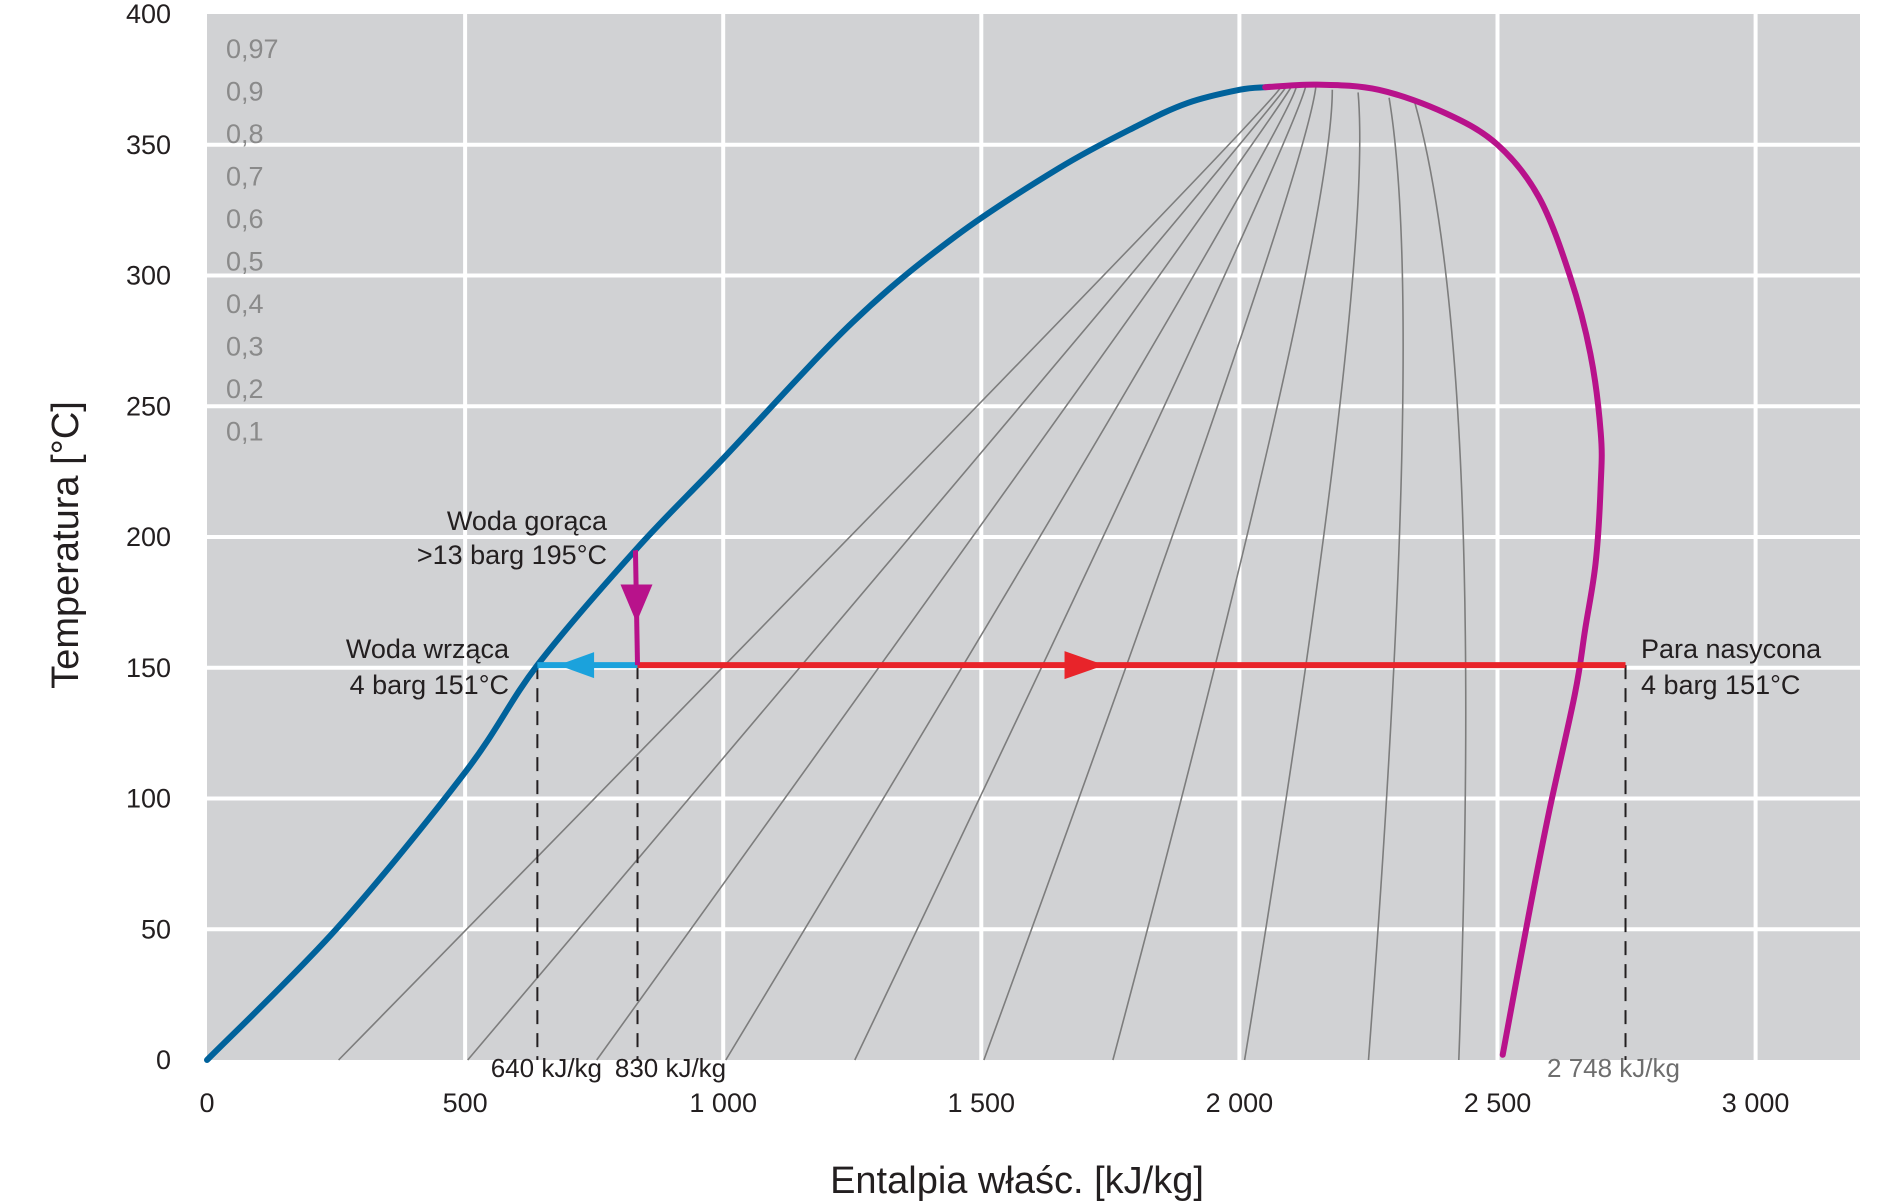  I want to click on y-tick-label-3: 150, so click(148, 668).